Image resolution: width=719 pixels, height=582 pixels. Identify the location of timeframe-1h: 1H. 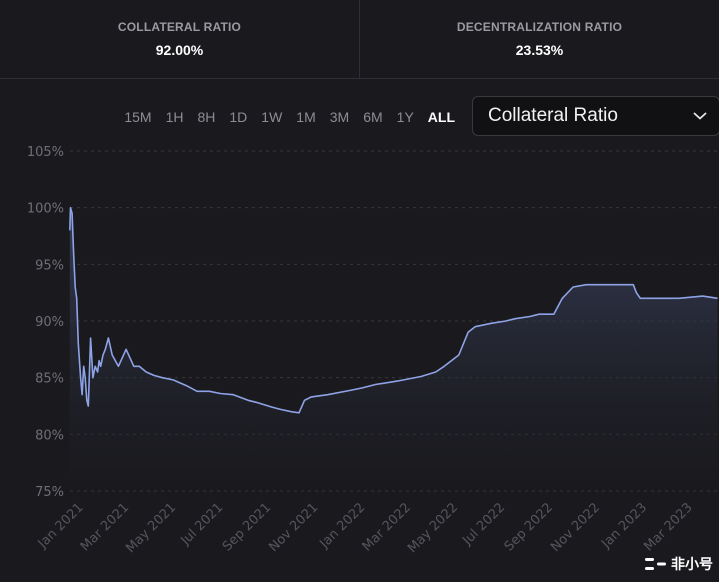
(174, 117).